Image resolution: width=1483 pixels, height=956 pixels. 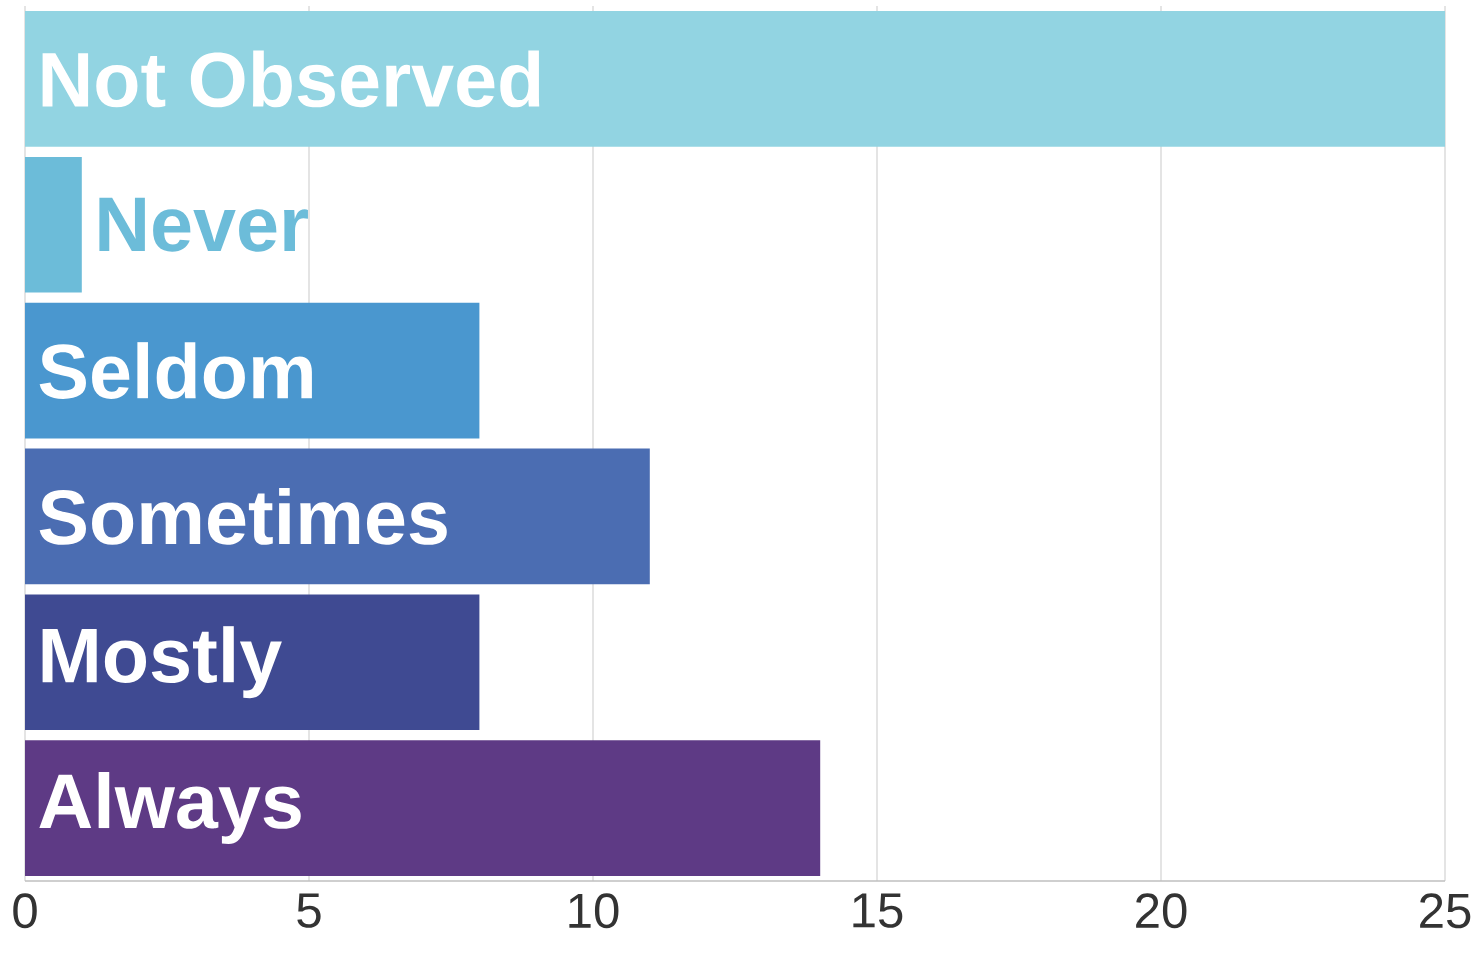 I want to click on y-tick-label: Always, so click(x=170, y=808).